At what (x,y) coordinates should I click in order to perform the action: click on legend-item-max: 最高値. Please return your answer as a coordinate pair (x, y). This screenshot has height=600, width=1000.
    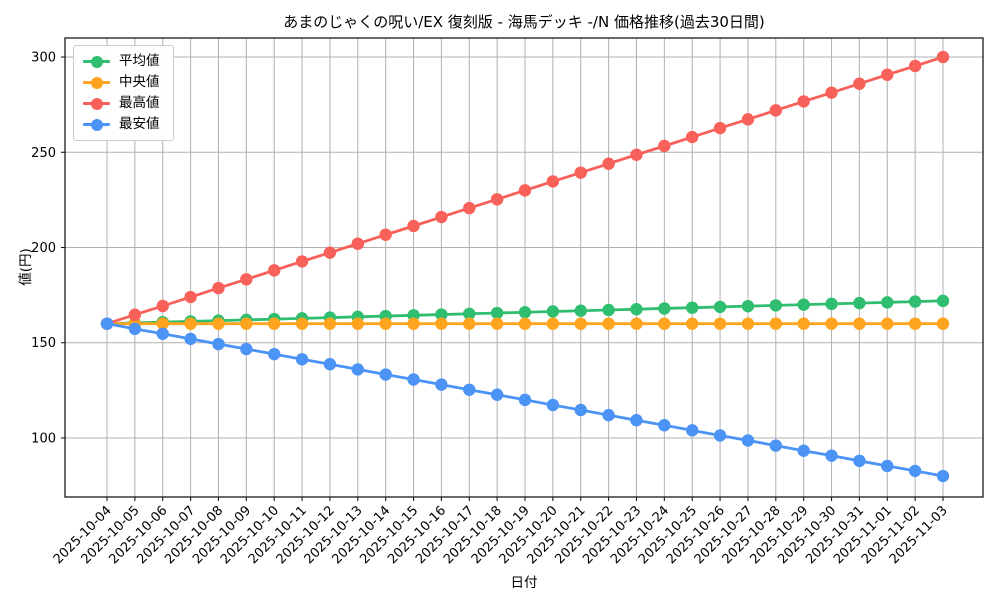
    Looking at the image, I should click on (121, 103).